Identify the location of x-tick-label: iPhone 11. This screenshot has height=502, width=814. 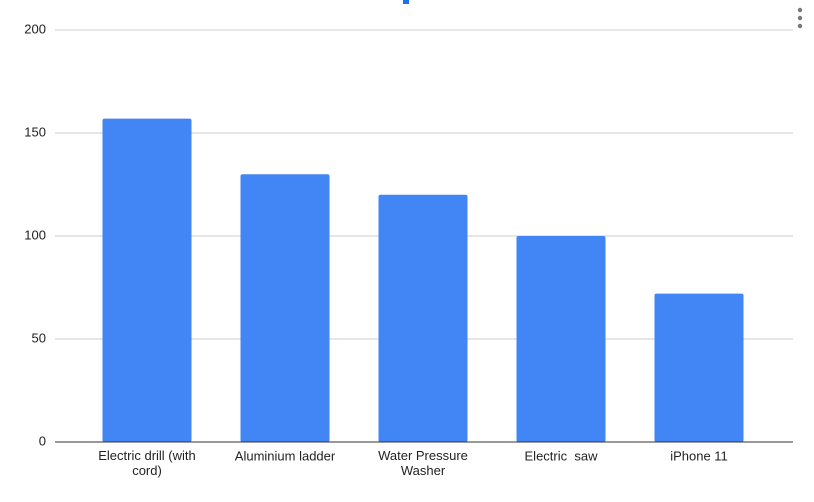
(699, 455).